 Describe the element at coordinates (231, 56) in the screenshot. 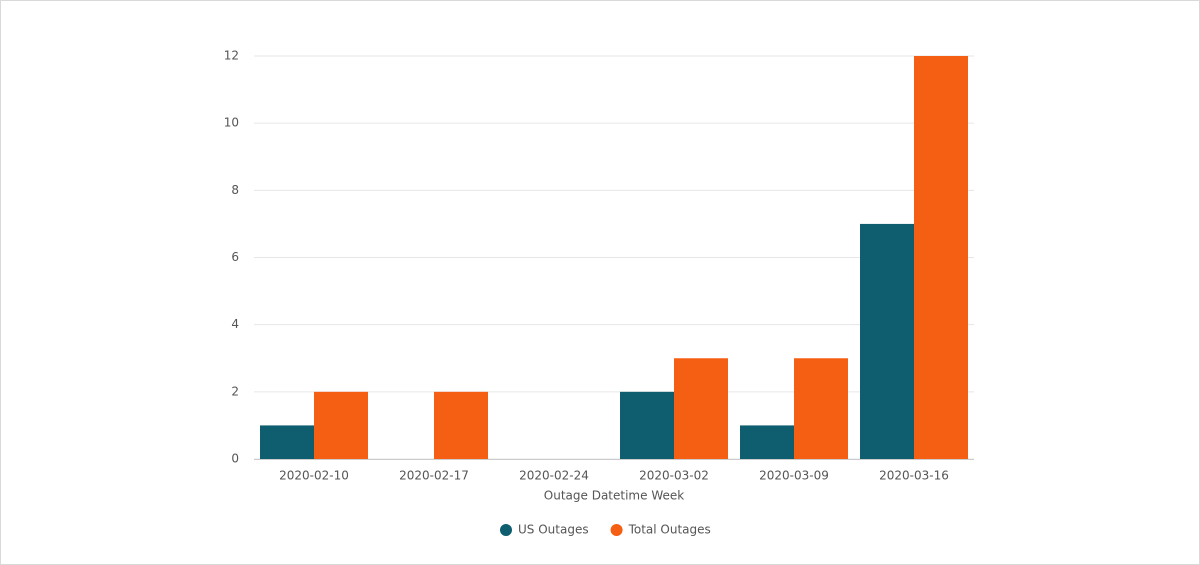

I see `y-tick-label: 12` at that location.